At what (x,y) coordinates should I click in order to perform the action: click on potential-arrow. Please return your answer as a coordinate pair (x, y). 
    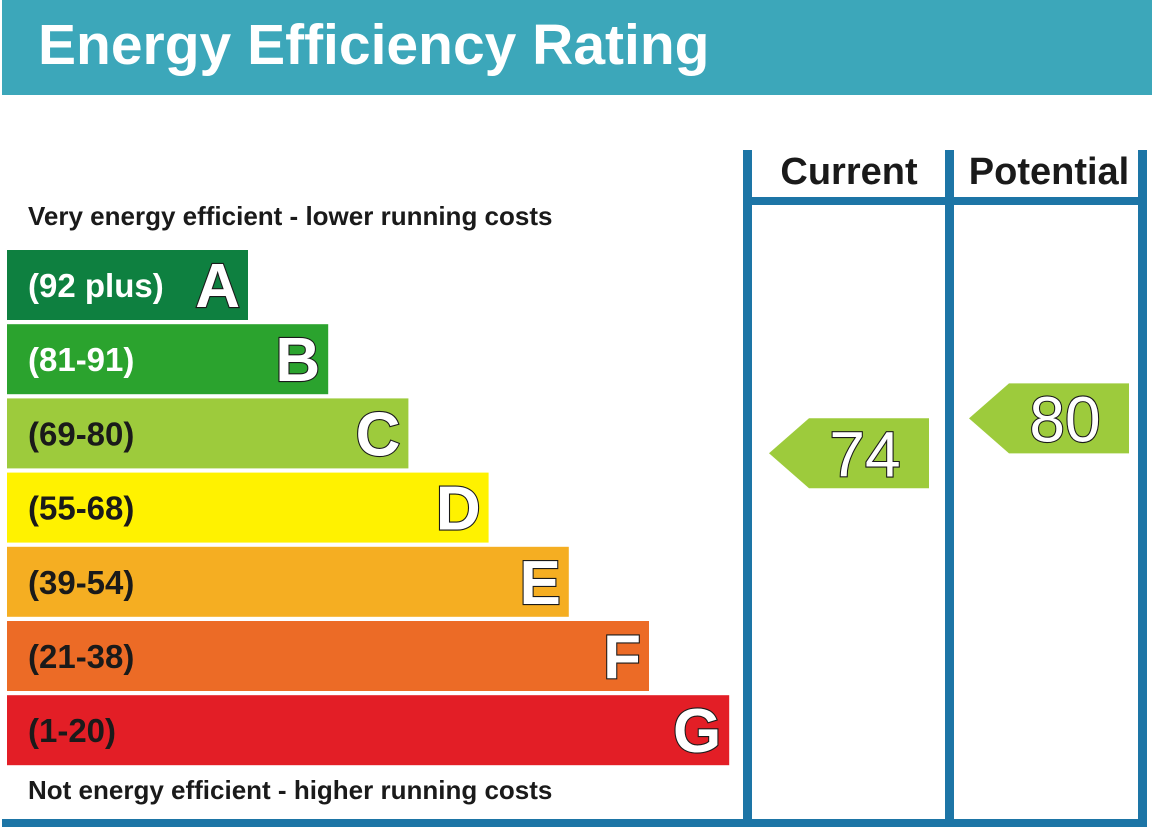
    Looking at the image, I should click on (1049, 418).